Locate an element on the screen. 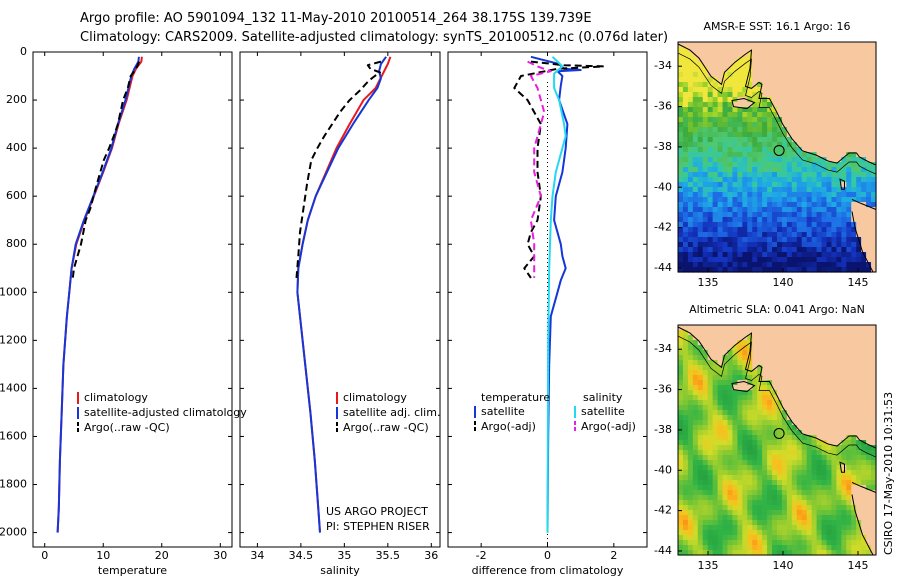  sla-coastline is located at coordinates (777, 387).